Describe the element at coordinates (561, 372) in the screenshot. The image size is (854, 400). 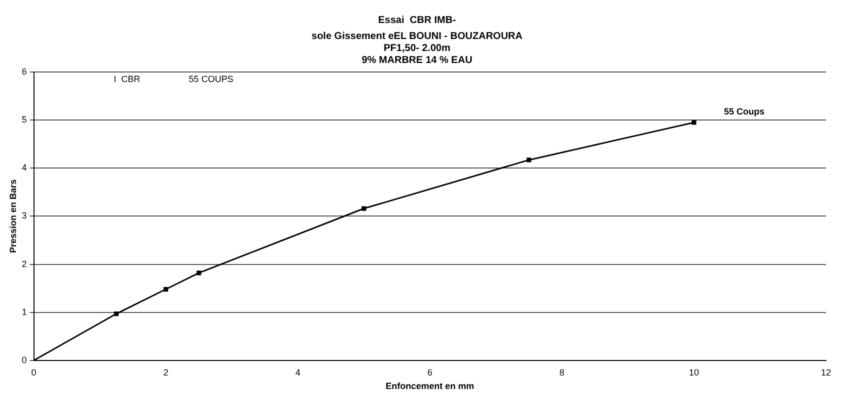
I see `x-tick-label: 8` at that location.